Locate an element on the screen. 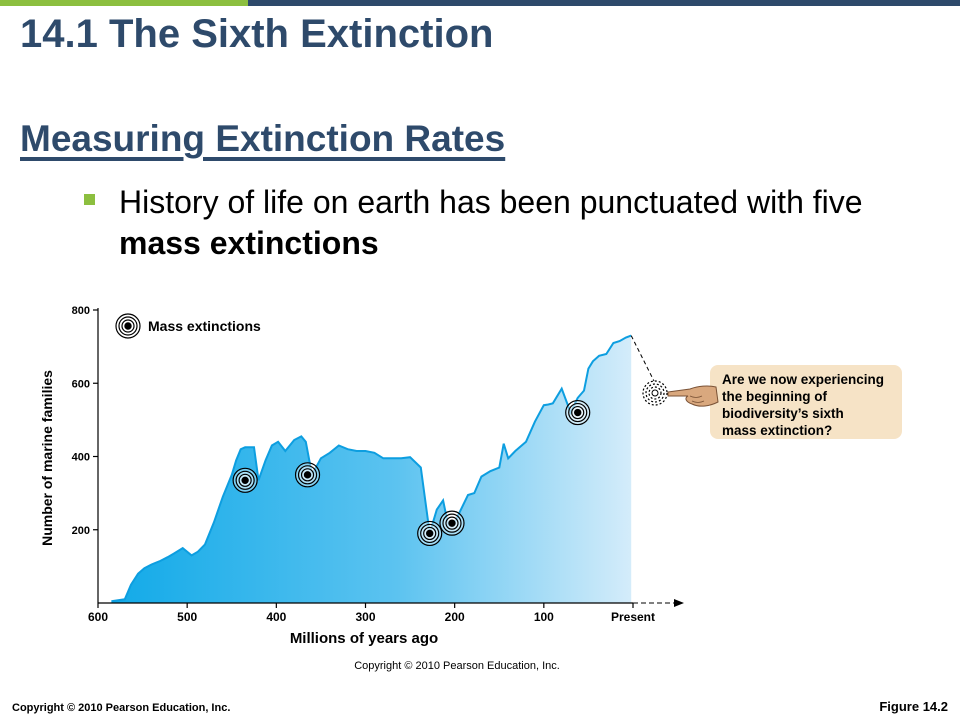  slide-title: 14.1 The Sixth Extinction is located at coordinates (257, 34).